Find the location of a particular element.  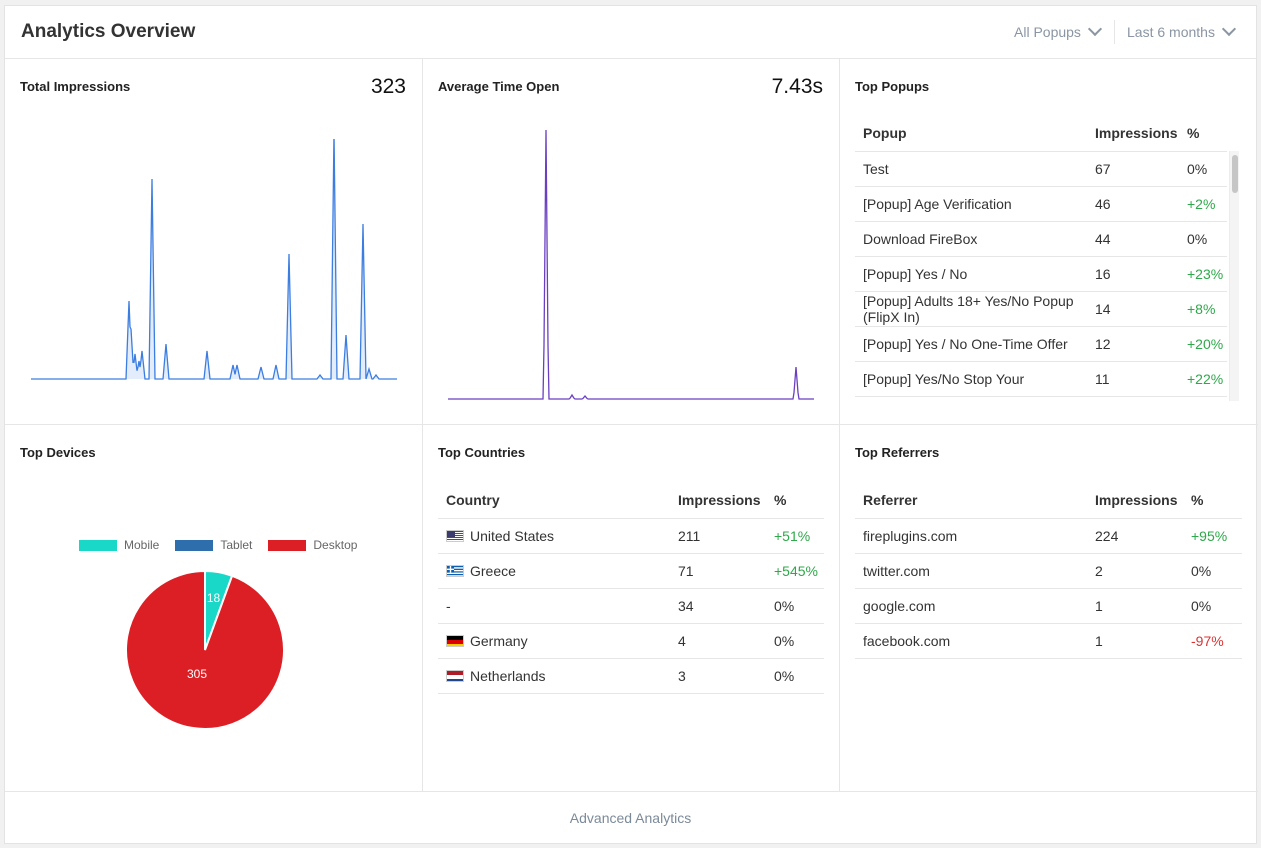

time-open-value: 7.43s is located at coordinates (797, 86).